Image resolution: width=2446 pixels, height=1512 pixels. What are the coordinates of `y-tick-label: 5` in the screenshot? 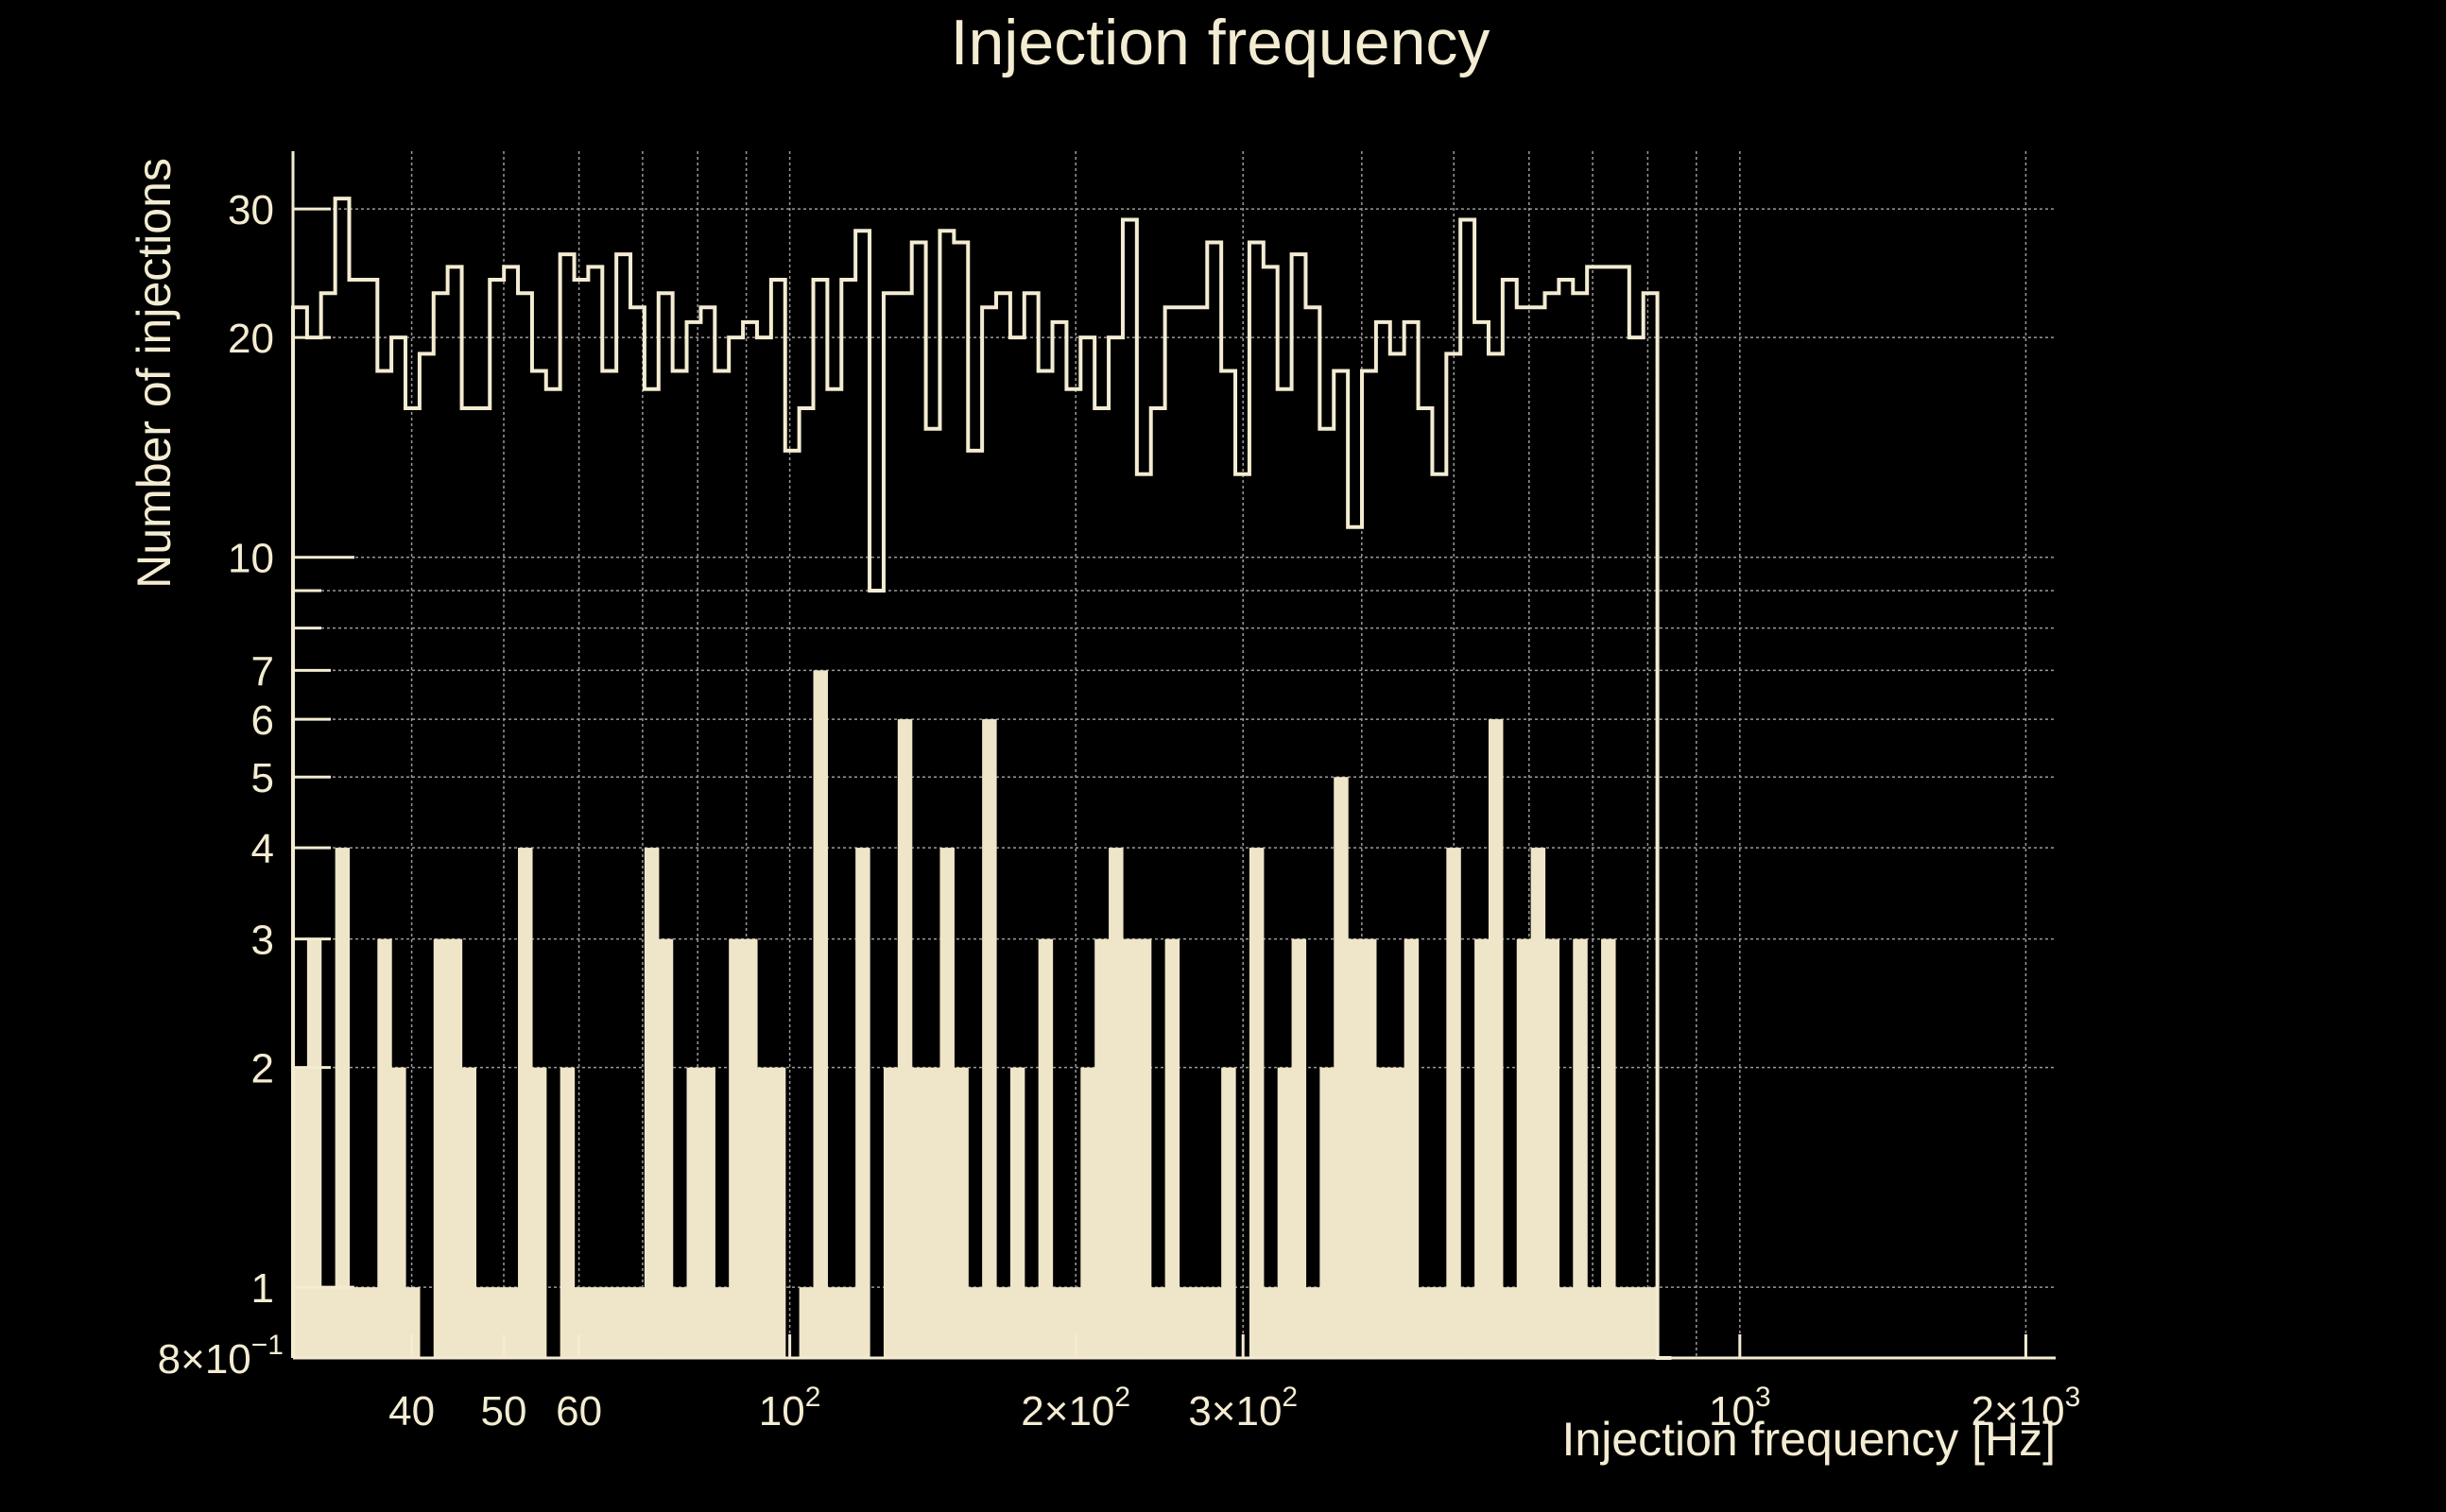 It's located at (262, 778).